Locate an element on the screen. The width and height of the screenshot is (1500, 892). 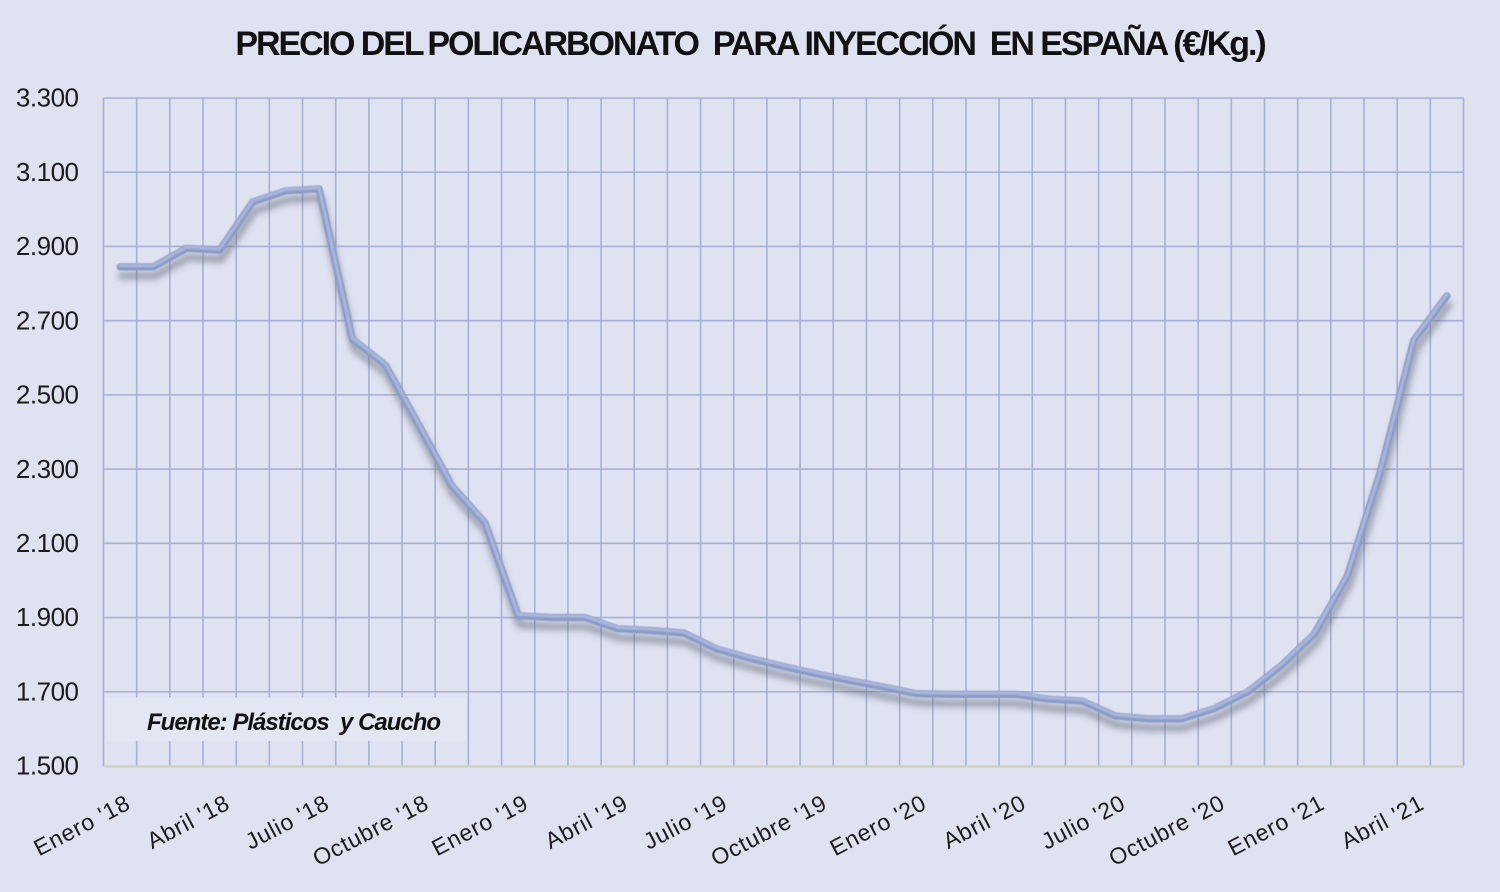
svg-text: 2.500 is located at coordinates (47, 395).